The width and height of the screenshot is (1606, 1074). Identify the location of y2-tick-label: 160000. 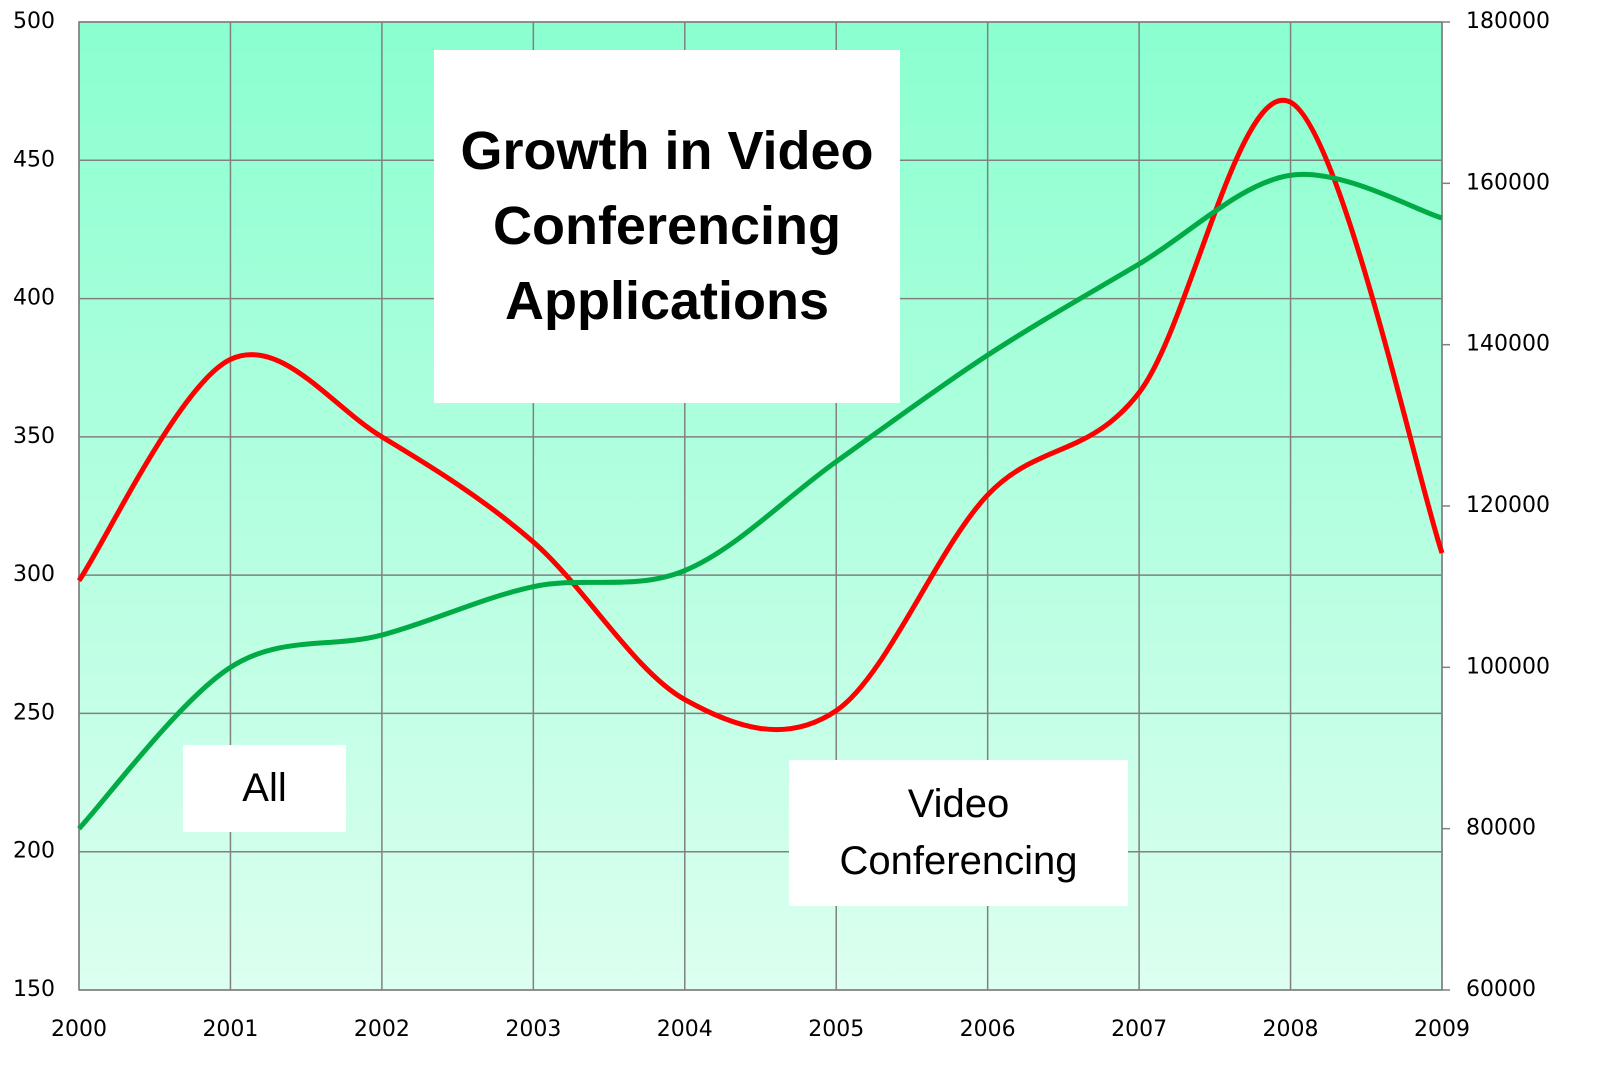
(1508, 182).